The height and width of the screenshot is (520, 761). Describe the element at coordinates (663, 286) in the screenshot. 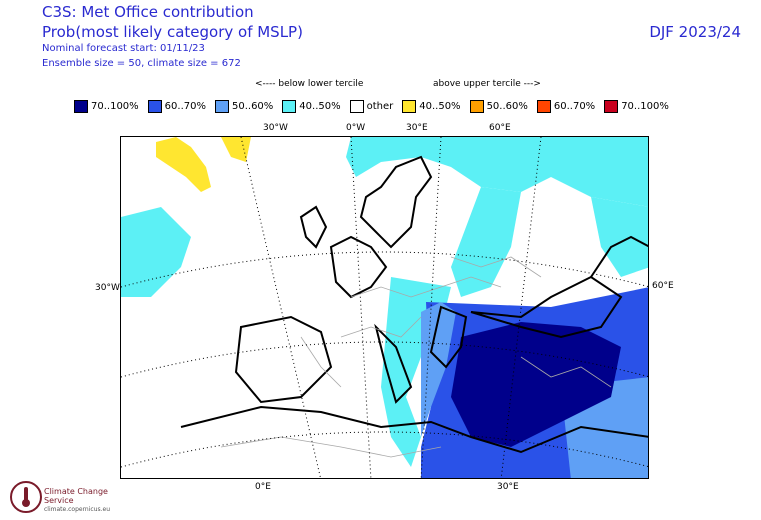

I see `tick-right-60e: 60°E` at that location.